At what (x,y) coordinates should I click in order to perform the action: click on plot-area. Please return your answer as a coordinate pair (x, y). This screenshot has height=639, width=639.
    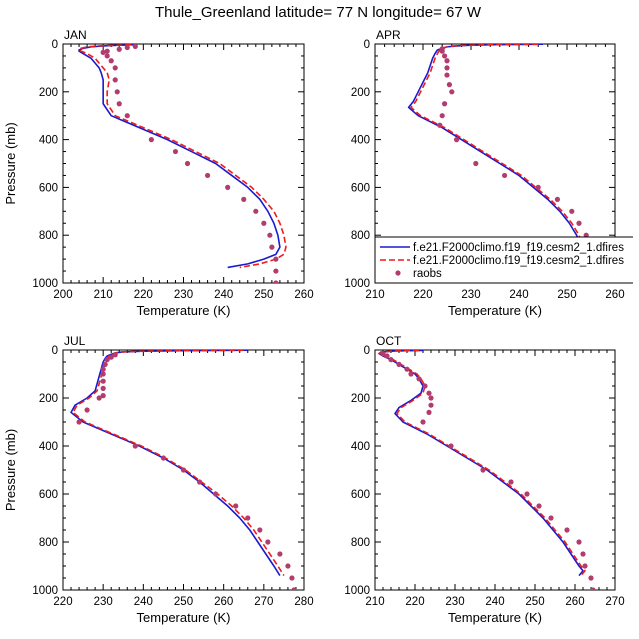
    Looking at the image, I should click on (487, 470).